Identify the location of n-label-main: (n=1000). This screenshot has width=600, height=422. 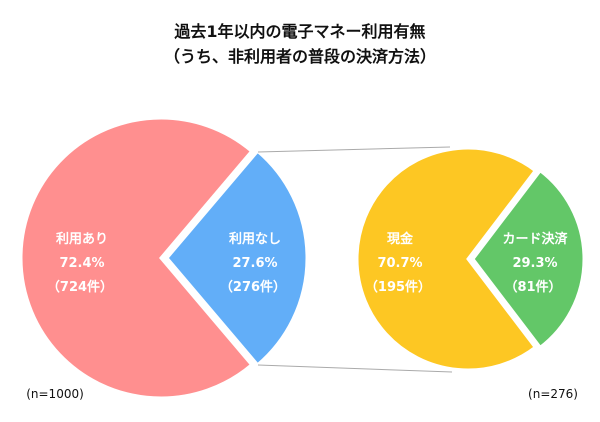
(55, 394).